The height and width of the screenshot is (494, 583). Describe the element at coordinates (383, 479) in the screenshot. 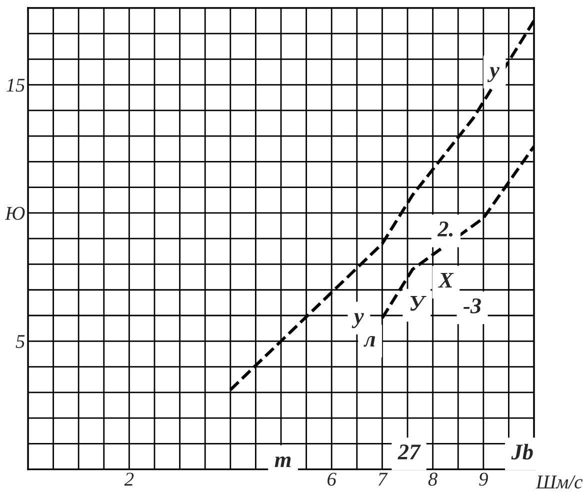

I see `x-tick-label: 7` at that location.